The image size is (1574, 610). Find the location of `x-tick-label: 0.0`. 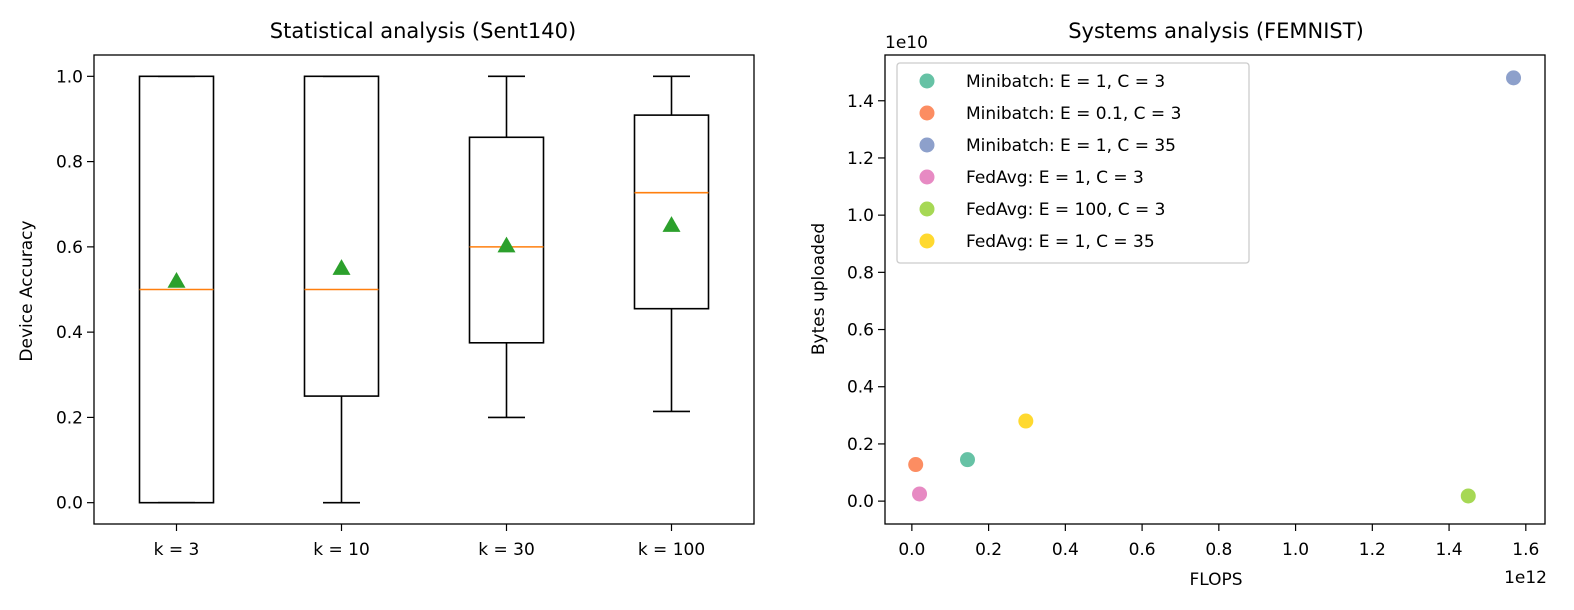

x-tick-label: 0.0 is located at coordinates (911, 550).